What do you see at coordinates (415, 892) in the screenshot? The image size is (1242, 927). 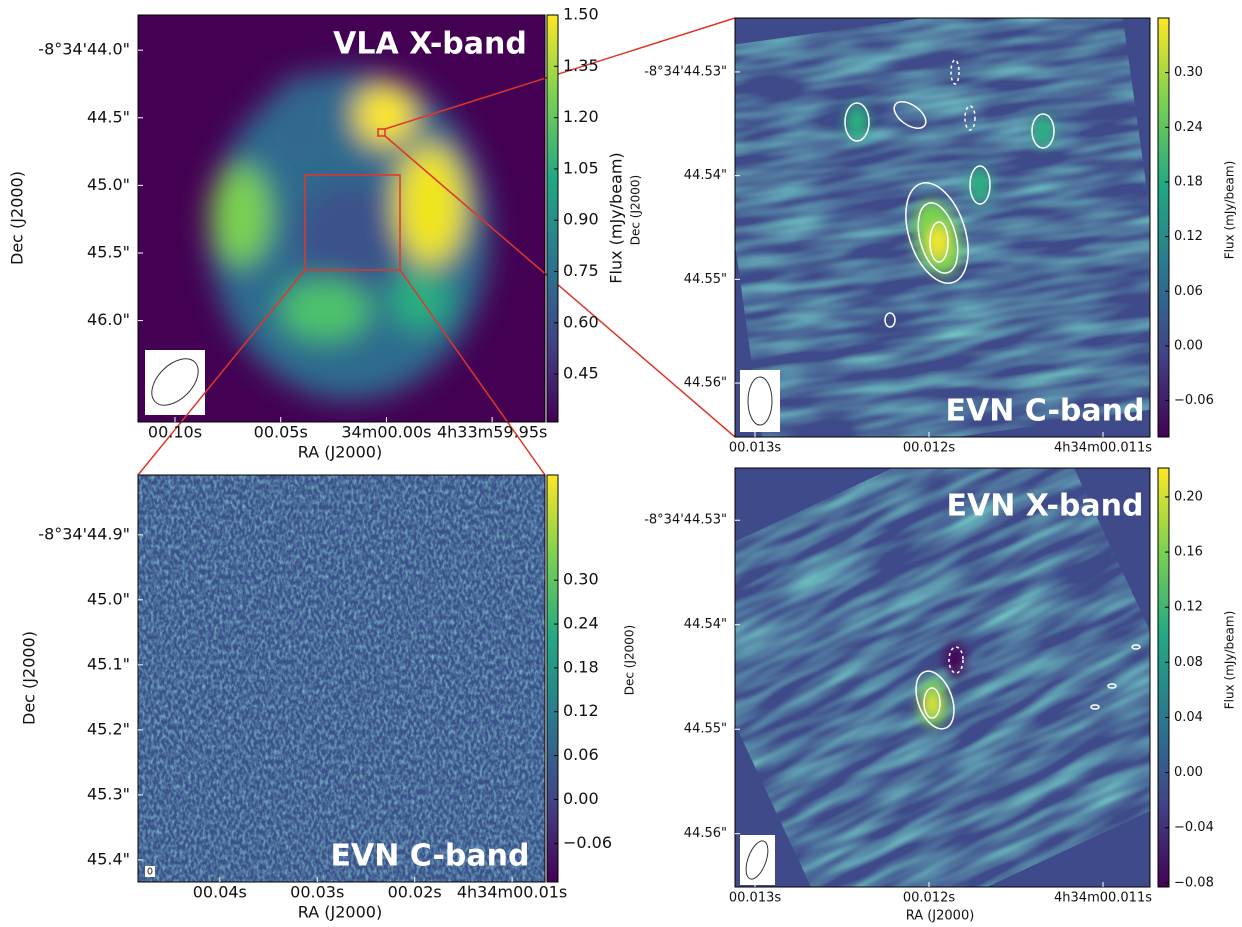 I see `x-tick-label: 00.02s` at bounding box center [415, 892].